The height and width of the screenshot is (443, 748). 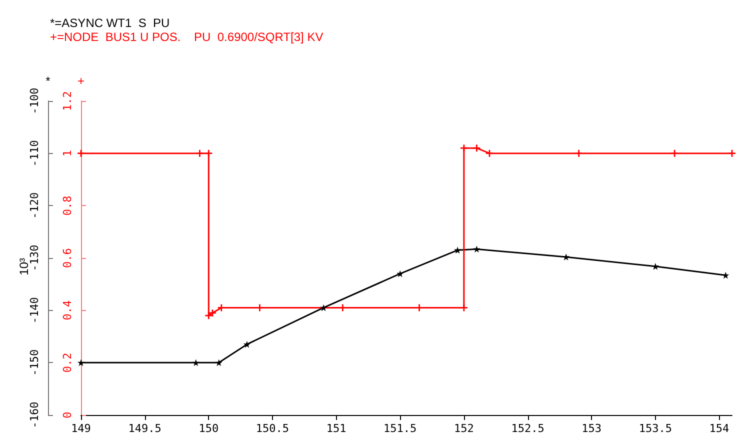 What do you see at coordinates (187, 37) in the screenshot?
I see `text: +=NODE BUS1 U POS. PU 0.6900/SQRT[3] KV` at bounding box center [187, 37].